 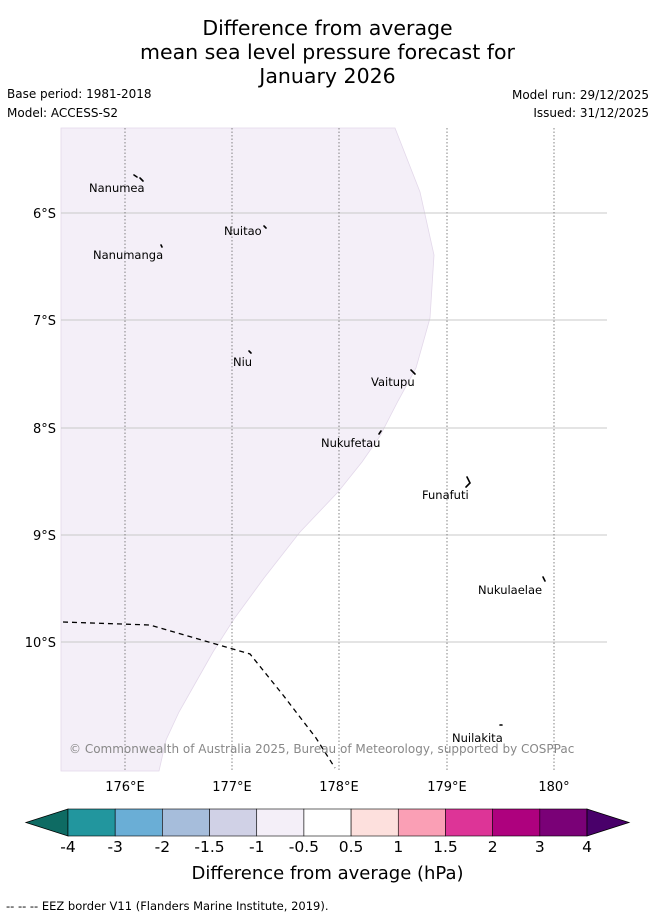 What do you see at coordinates (591, 113) in the screenshot?
I see `issued-date: Issued: 31/12/2025` at bounding box center [591, 113].